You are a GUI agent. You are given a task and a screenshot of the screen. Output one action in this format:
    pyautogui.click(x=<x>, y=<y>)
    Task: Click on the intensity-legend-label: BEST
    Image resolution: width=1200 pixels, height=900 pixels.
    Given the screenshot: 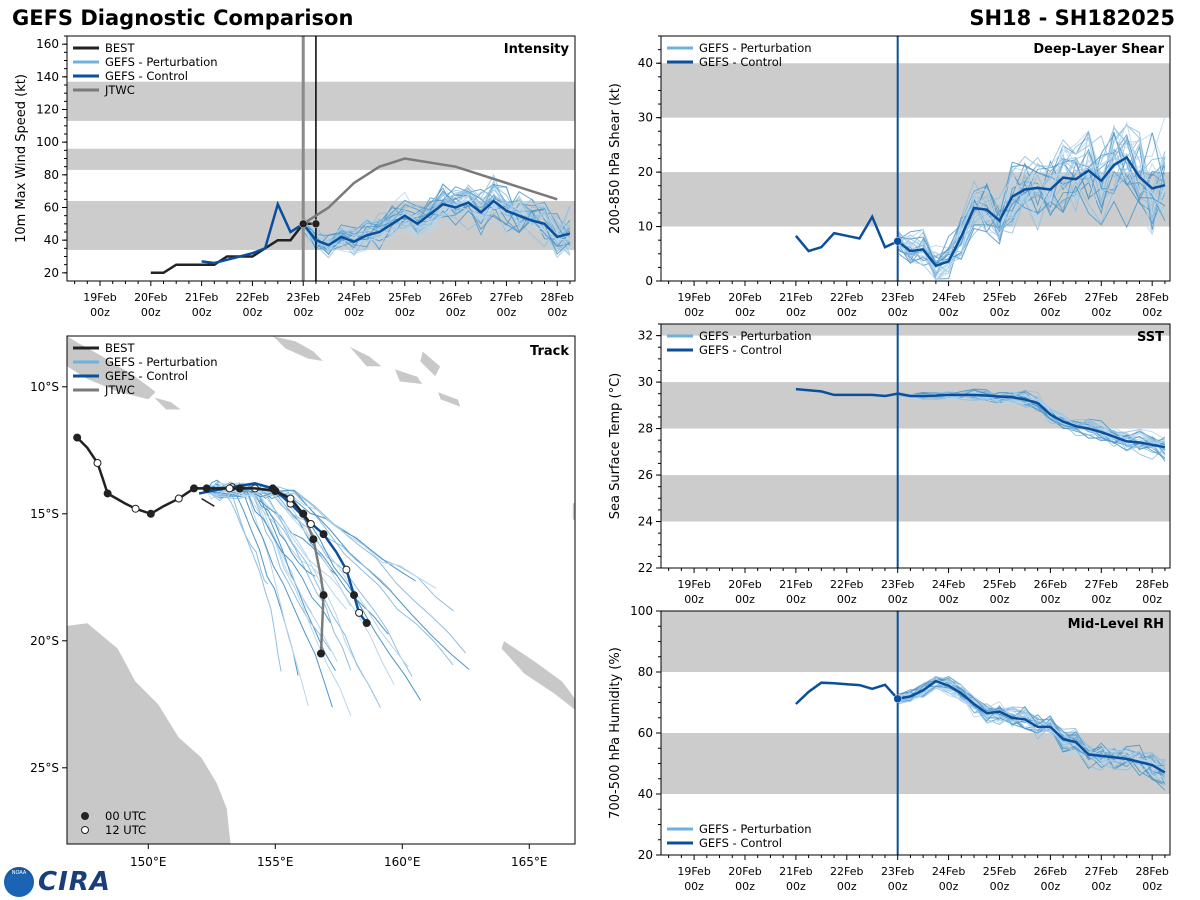 What is the action you would take?
    pyautogui.click(x=120, y=48)
    